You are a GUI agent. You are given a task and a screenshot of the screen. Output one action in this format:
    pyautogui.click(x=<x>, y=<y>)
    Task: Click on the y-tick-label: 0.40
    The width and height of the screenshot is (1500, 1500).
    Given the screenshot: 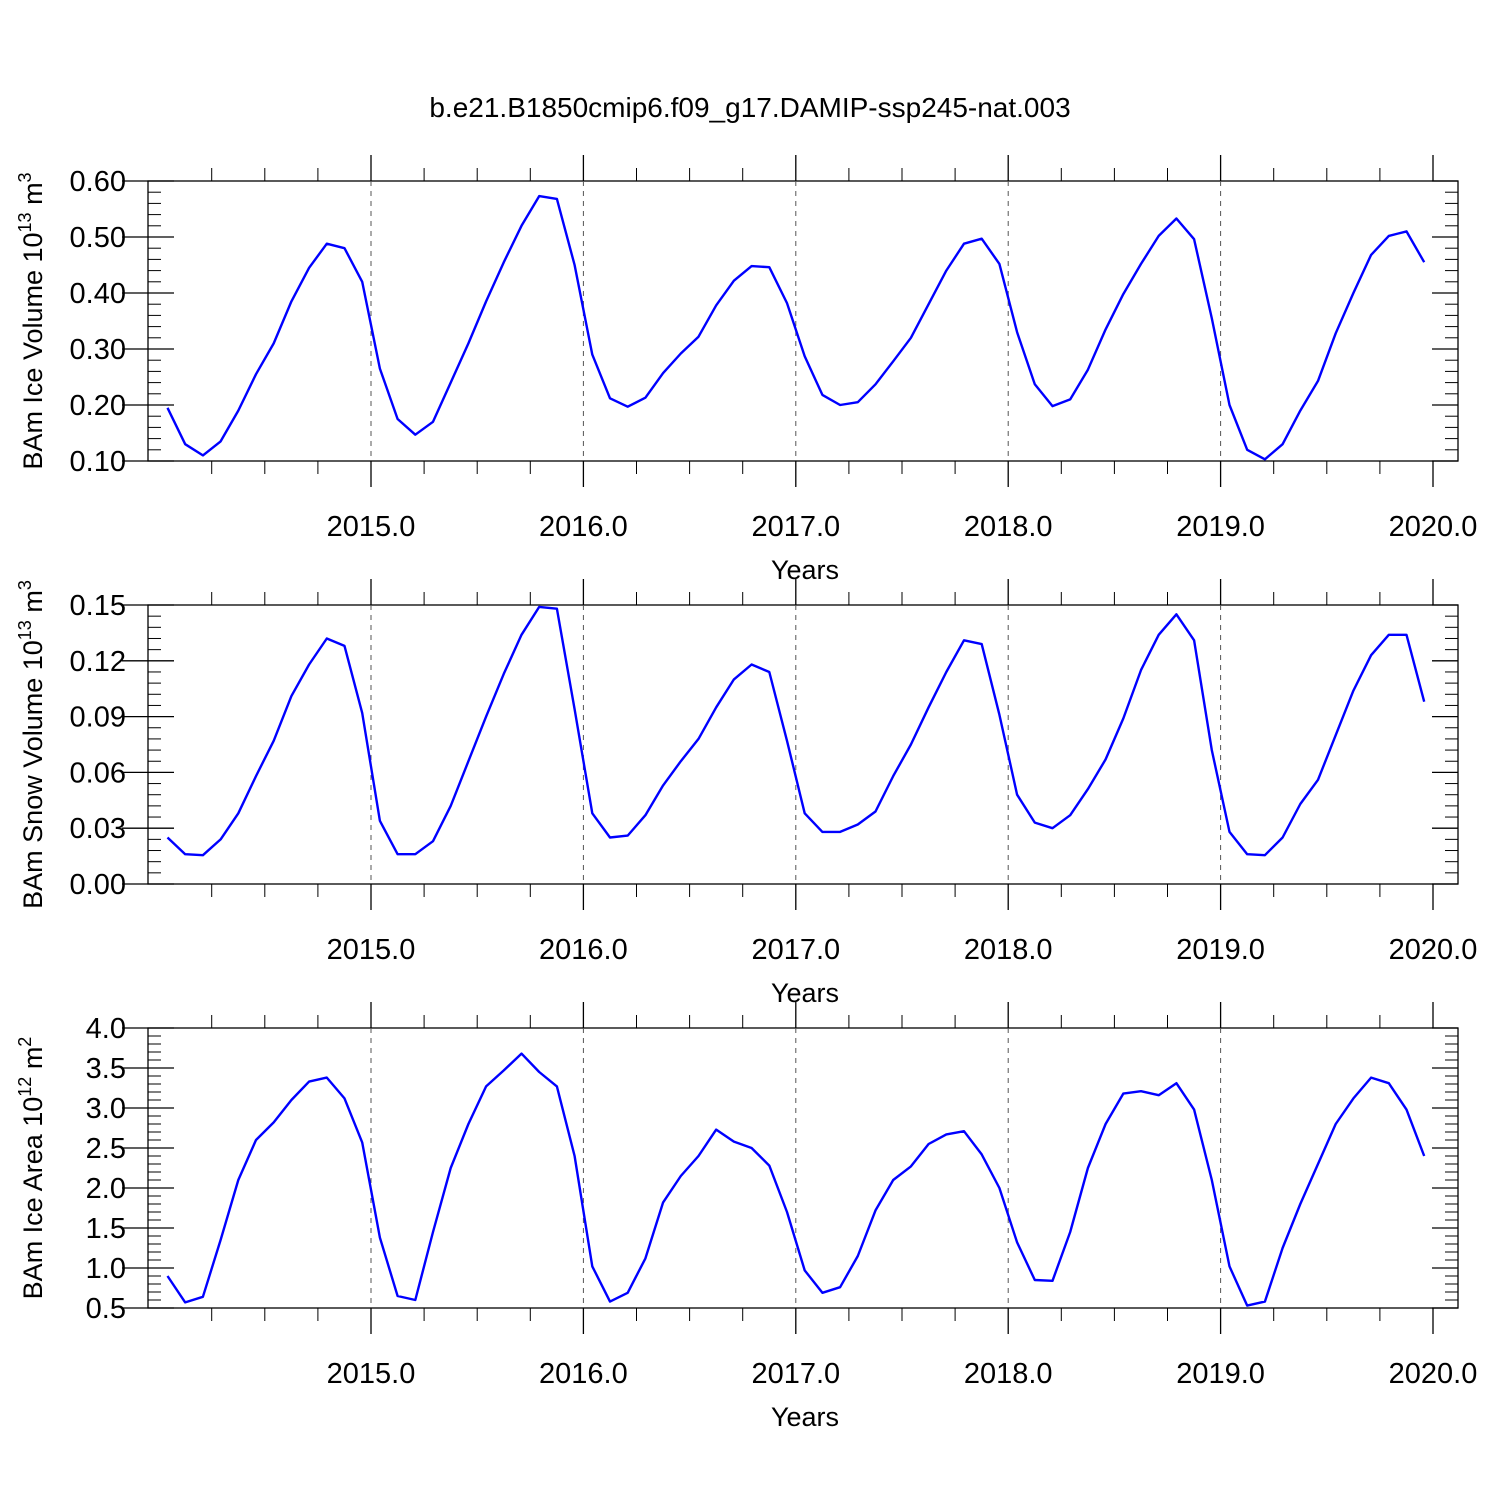 What is the action you would take?
    pyautogui.click(x=98, y=294)
    